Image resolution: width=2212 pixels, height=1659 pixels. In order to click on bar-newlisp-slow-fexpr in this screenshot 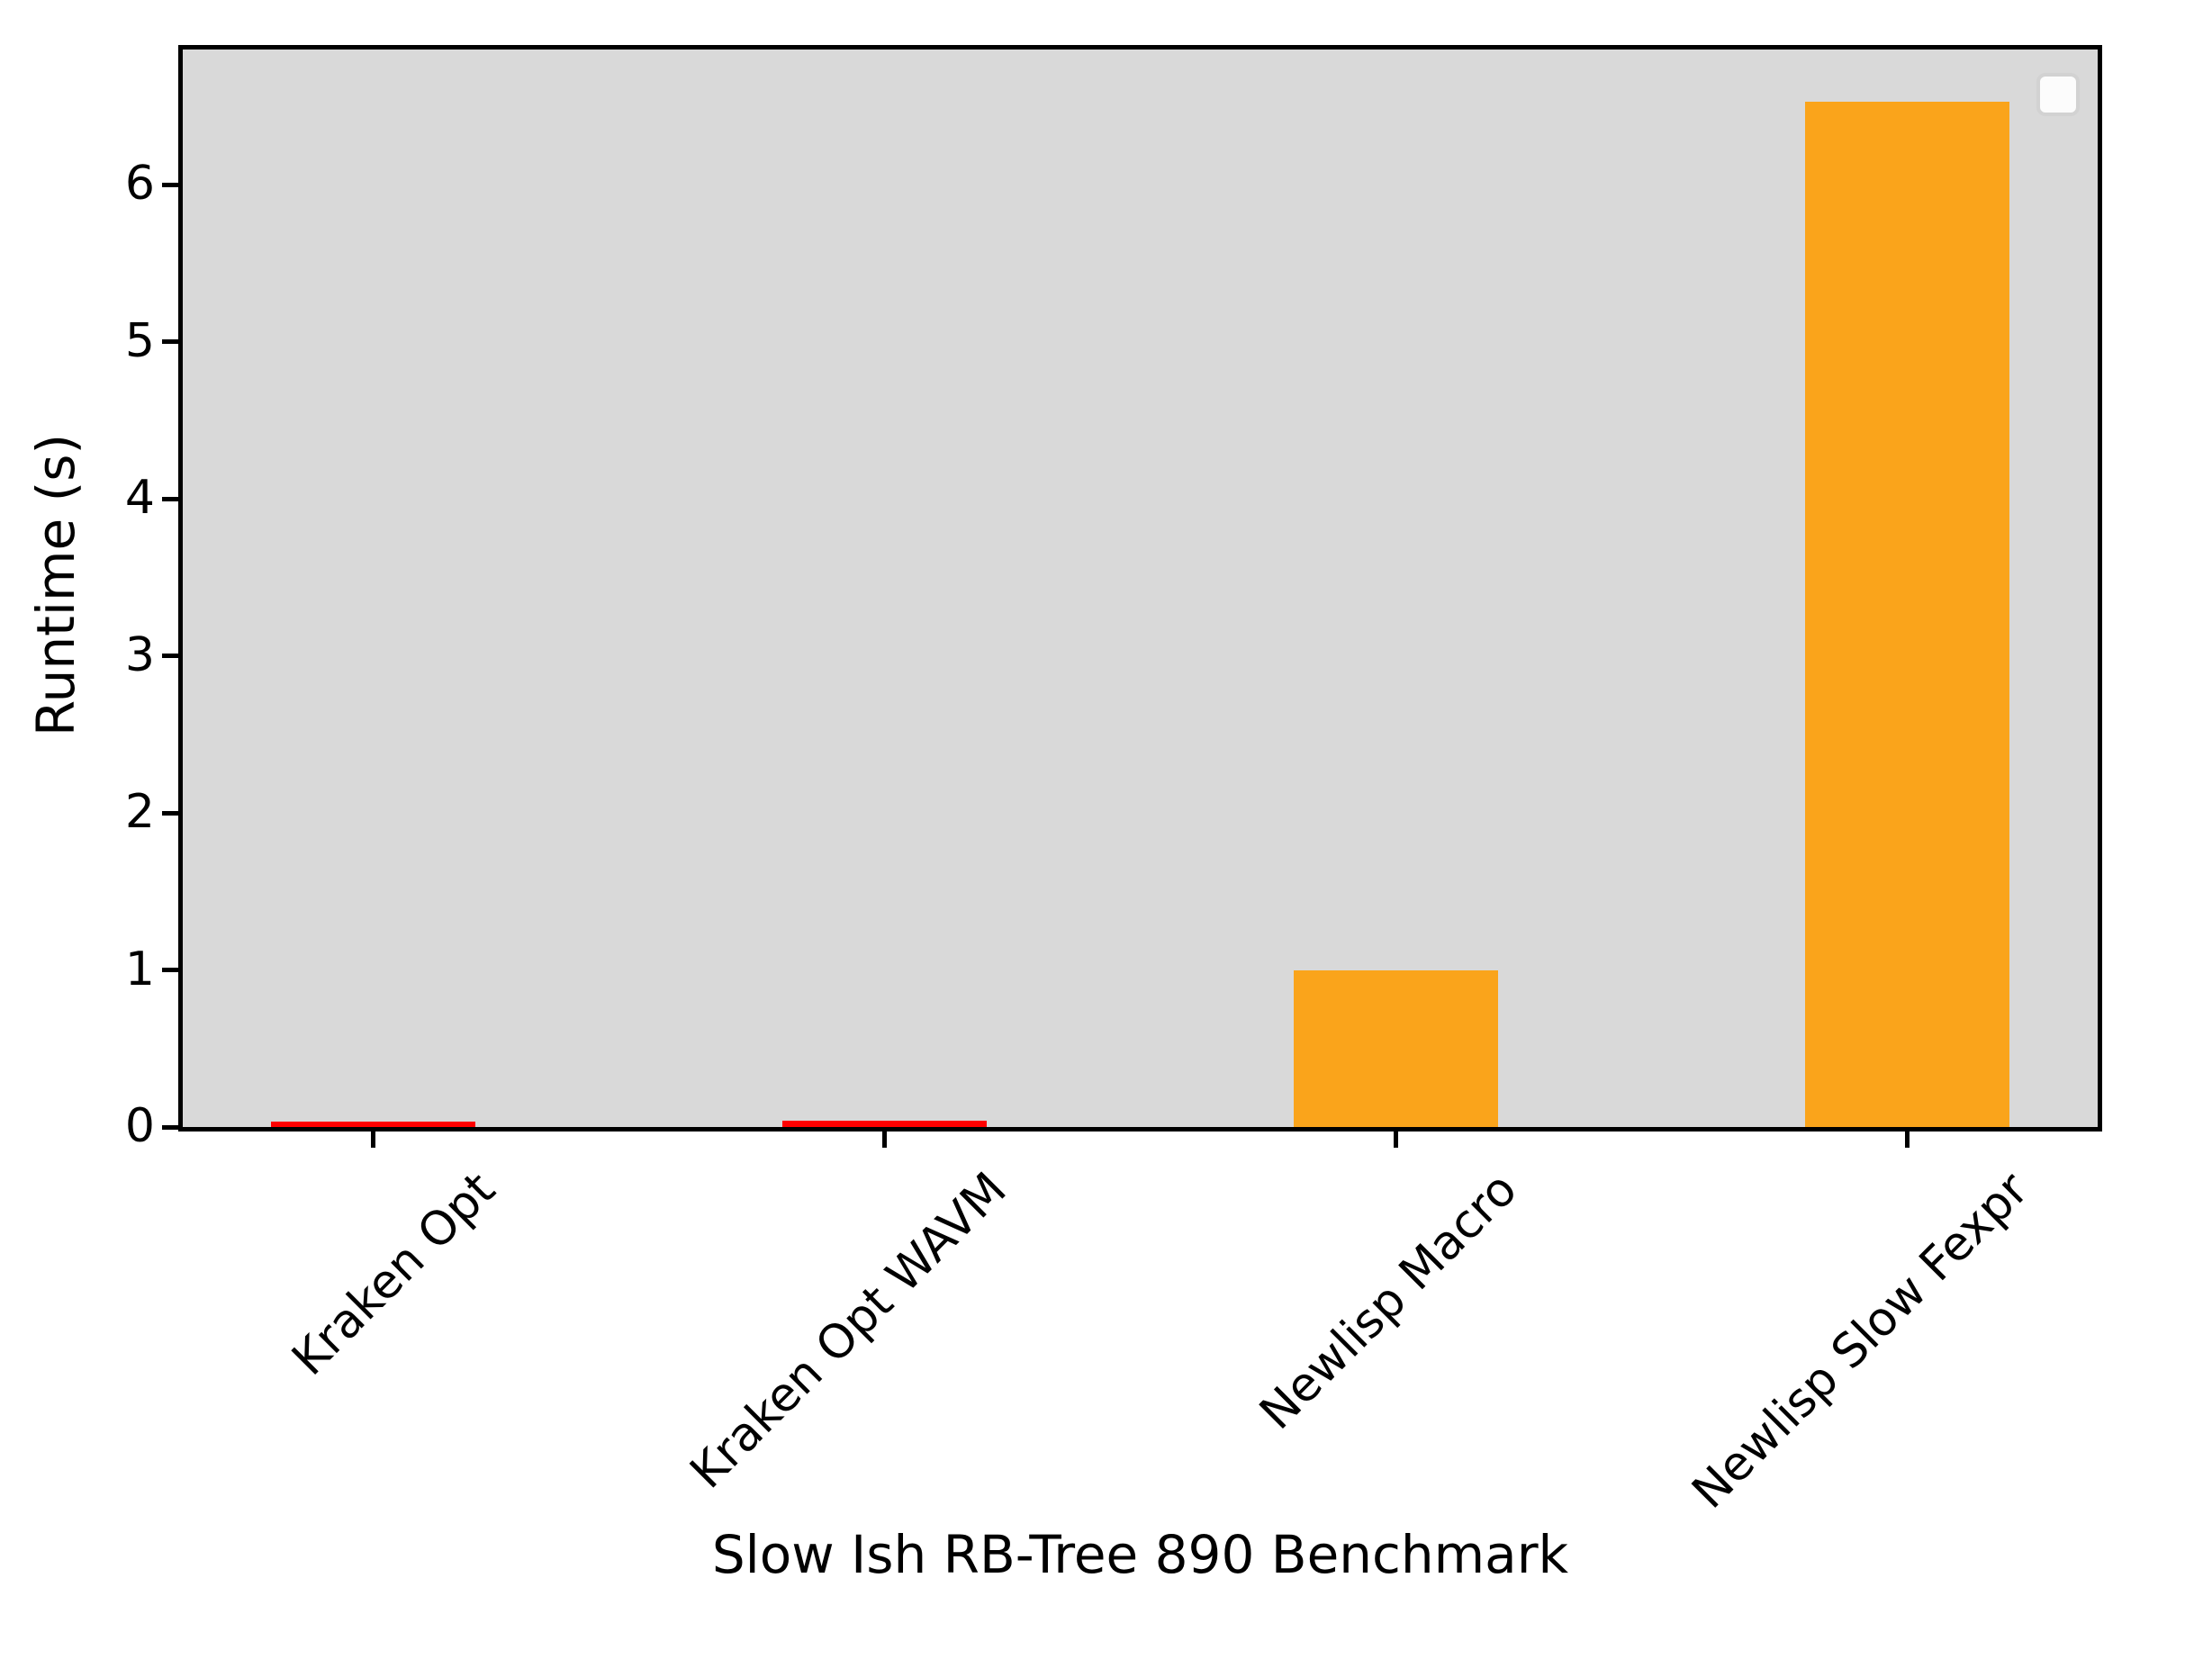, I will do `click(1906, 614)`.